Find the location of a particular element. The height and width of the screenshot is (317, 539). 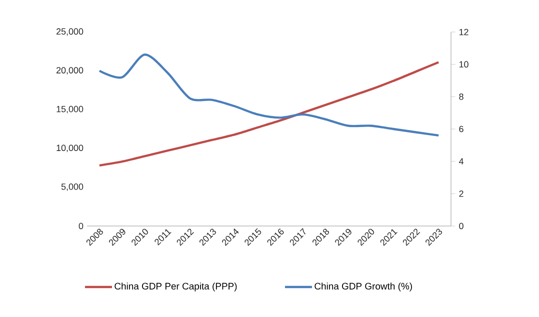

y2-tick-label: 12 is located at coordinates (463, 32).